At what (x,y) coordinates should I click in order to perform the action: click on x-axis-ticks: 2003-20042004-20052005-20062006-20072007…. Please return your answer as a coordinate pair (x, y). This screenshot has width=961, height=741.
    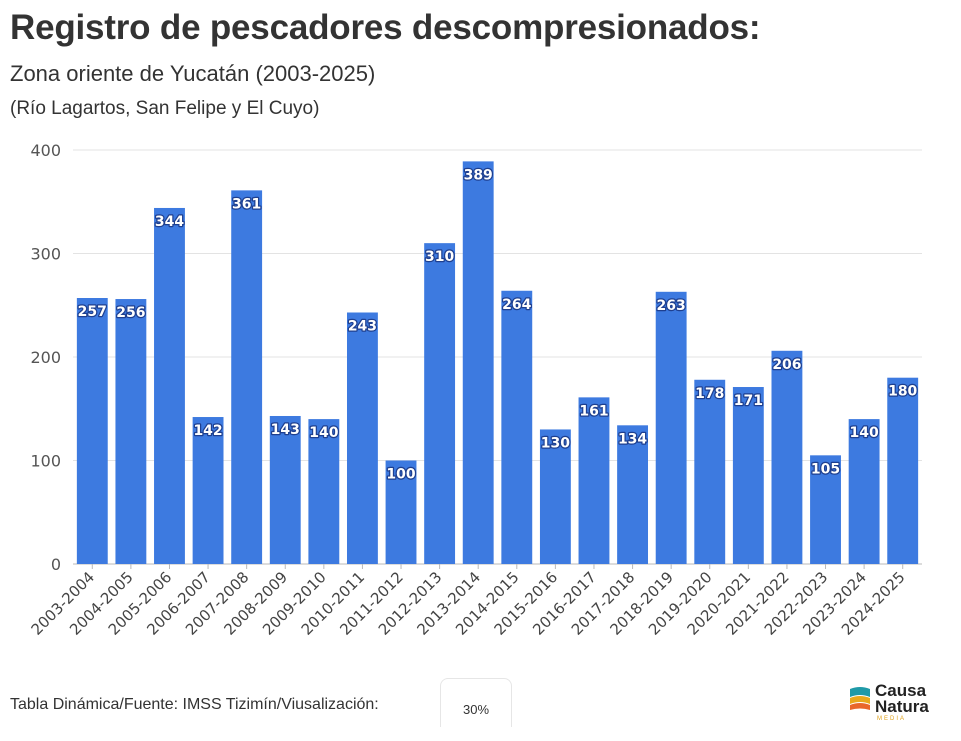
    Looking at the image, I should click on (468, 601).